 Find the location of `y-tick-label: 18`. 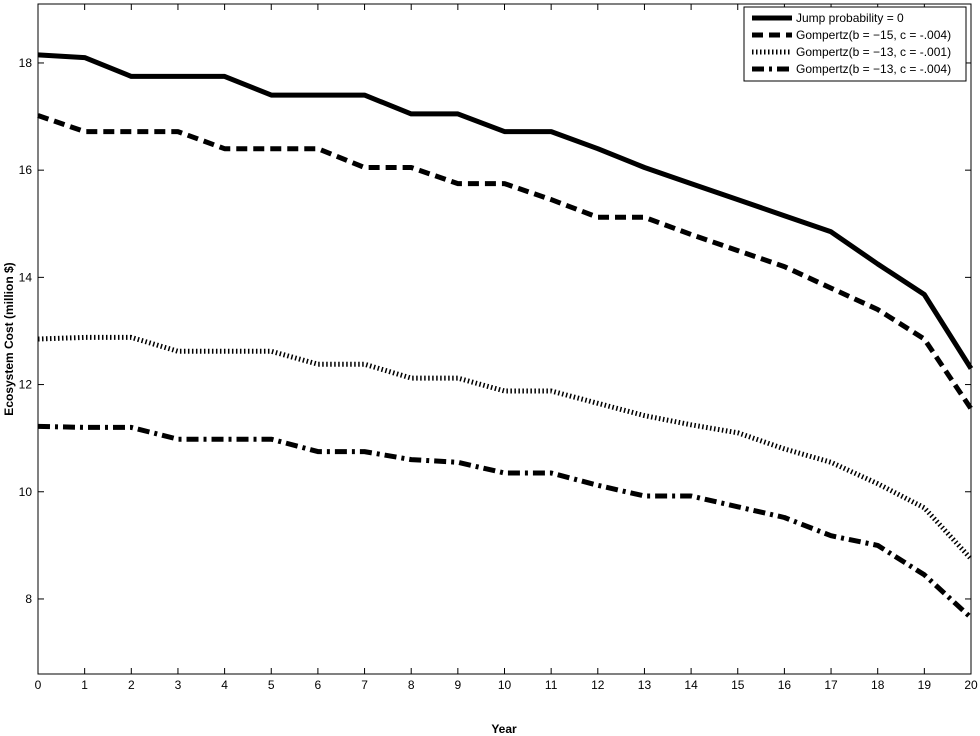

y-tick-label: 18 is located at coordinates (26, 63).